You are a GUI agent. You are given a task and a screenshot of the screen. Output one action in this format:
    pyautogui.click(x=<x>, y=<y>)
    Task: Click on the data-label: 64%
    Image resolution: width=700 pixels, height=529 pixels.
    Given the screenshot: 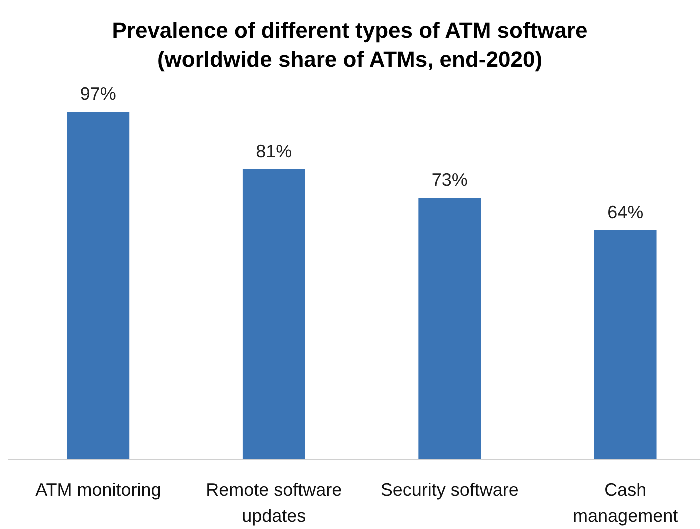 What is the action you would take?
    pyautogui.click(x=626, y=212)
    